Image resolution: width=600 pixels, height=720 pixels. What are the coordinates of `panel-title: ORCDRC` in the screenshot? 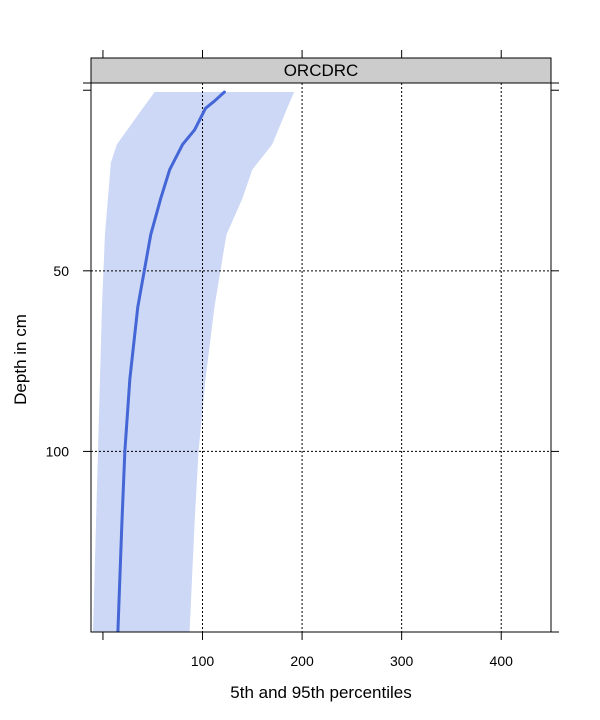 It's located at (321, 70).